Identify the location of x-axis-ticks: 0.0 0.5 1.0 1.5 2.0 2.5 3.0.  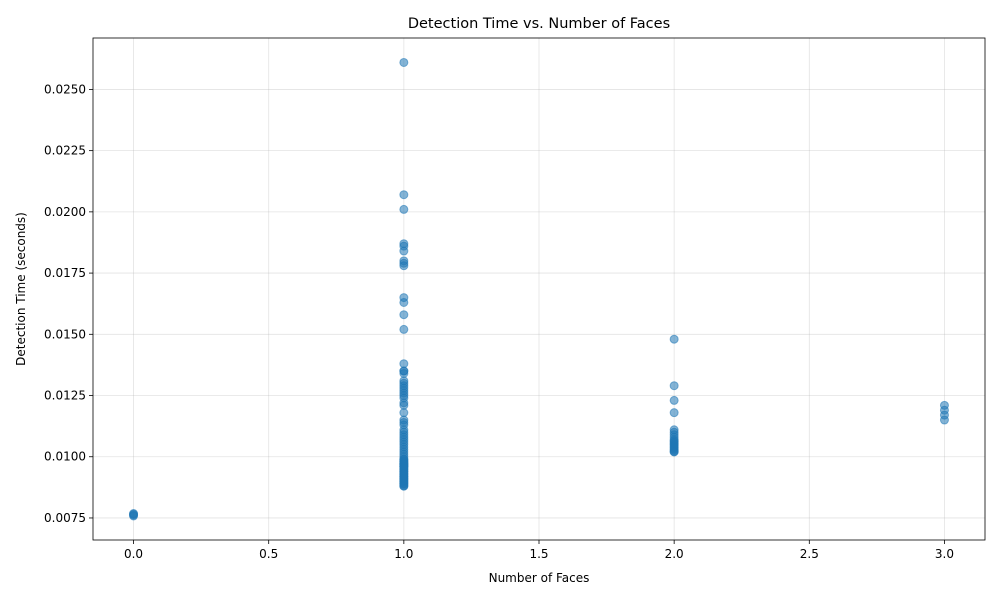
(539, 550).